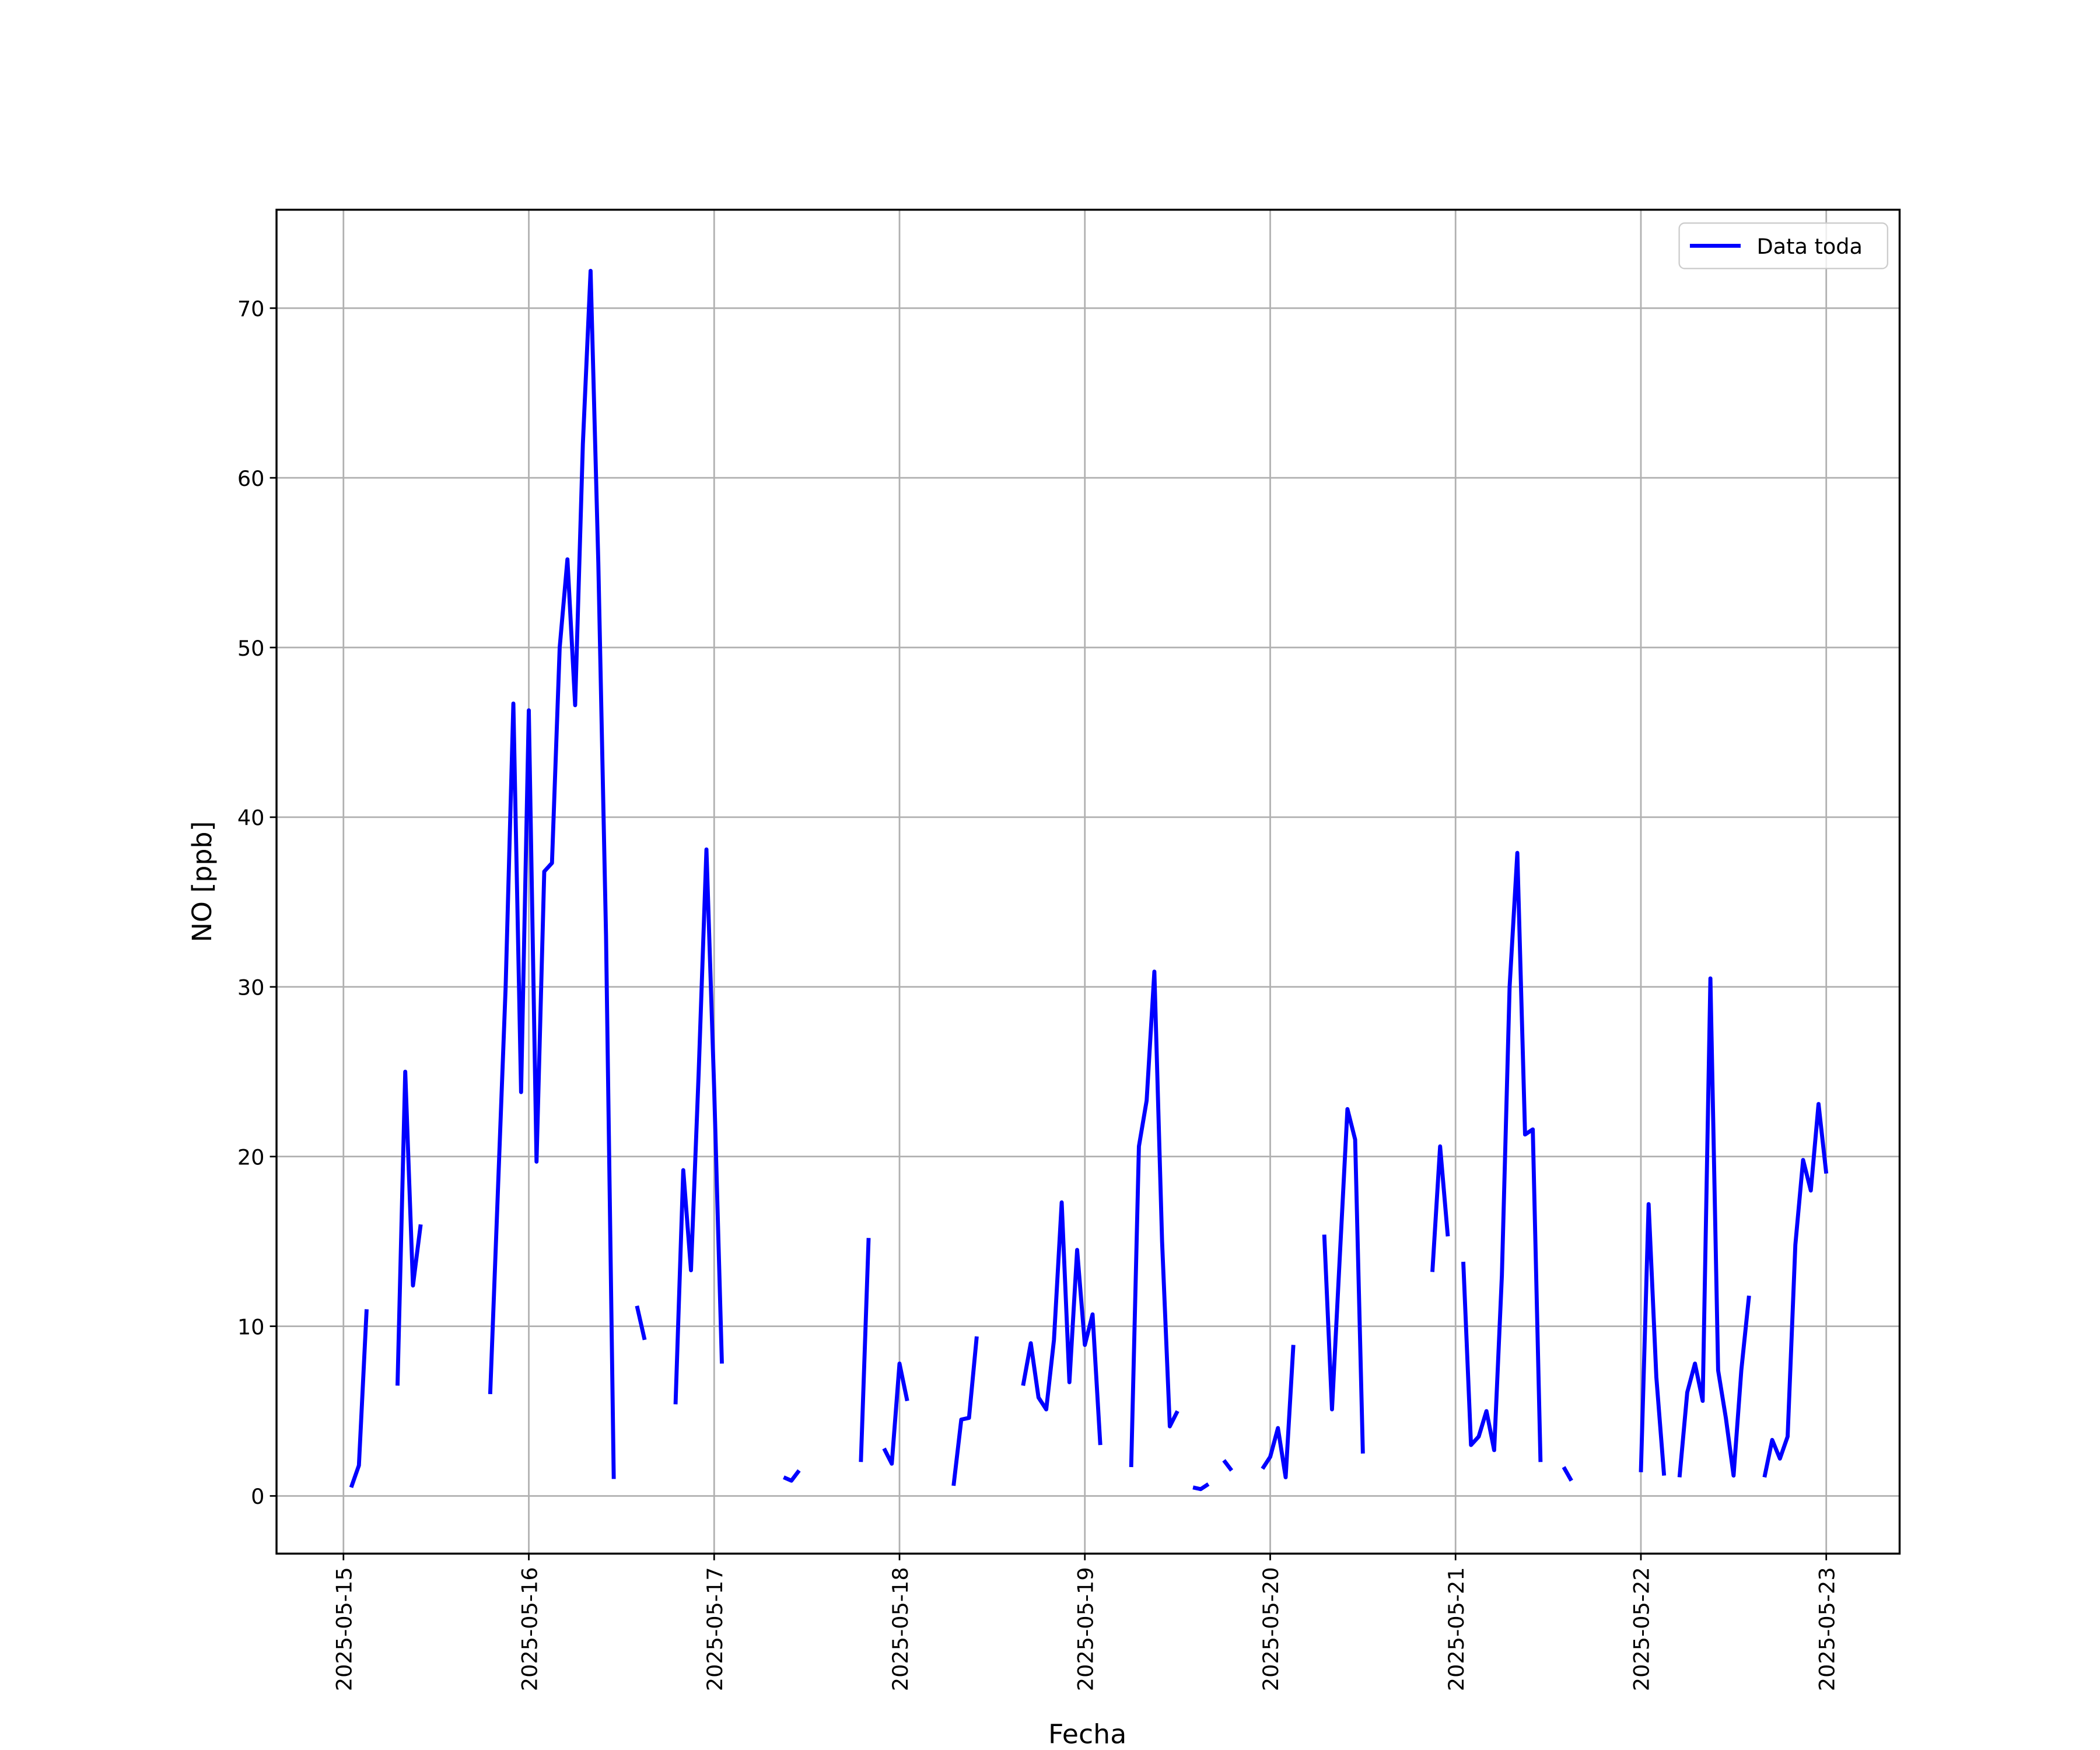 Image resolution: width=2100 pixels, height=1750 pixels. What do you see at coordinates (1085, 1629) in the screenshot?
I see `x-tick-label: 2025-05-19` at bounding box center [1085, 1629].